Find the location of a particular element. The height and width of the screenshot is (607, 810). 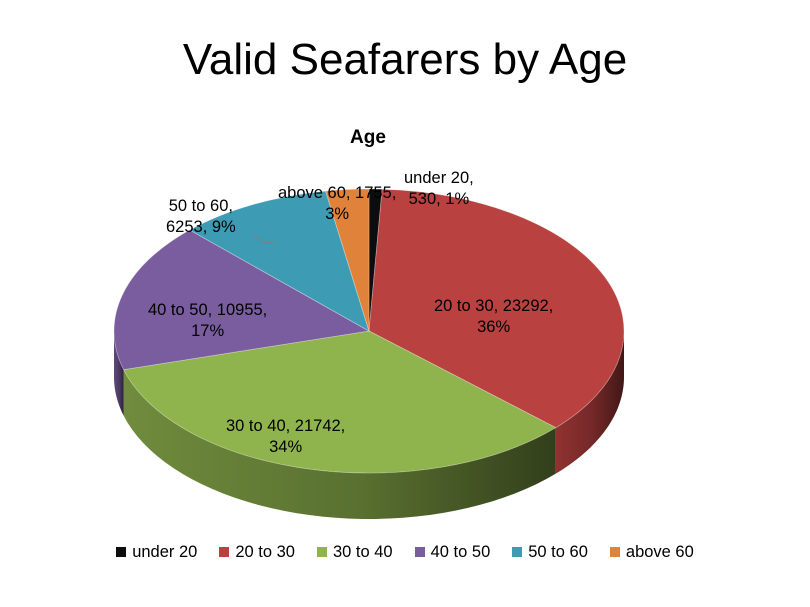

legend-item-under-20: under 20 is located at coordinates (156, 552).